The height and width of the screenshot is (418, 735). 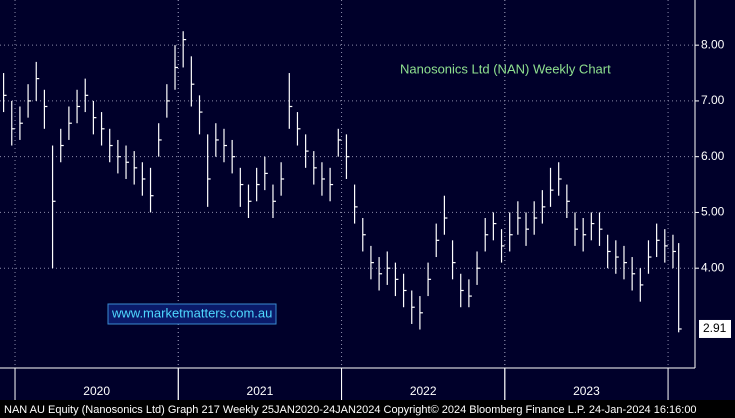 I want to click on y-tick-label: 8.00, so click(x=713, y=44).